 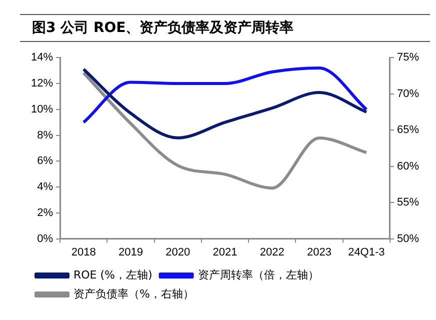 I want to click on y-tick-label: 4%, so click(x=45, y=187).